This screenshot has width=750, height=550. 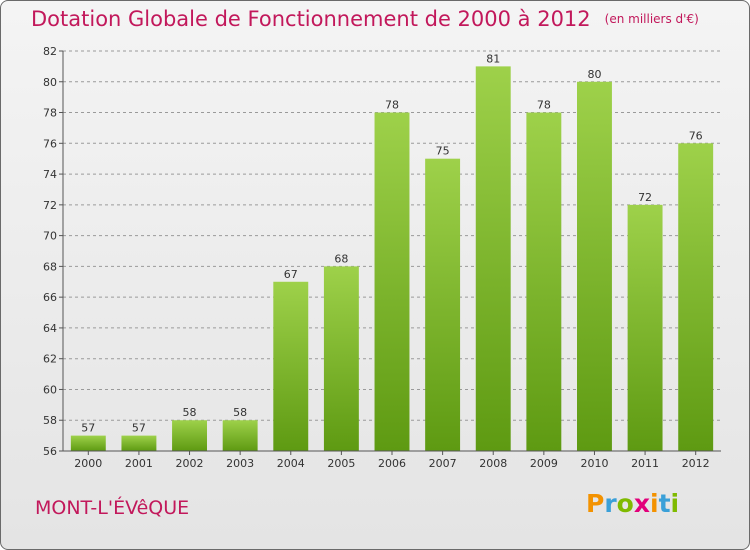 I want to click on y-tick-label: 58, so click(x=50, y=420).